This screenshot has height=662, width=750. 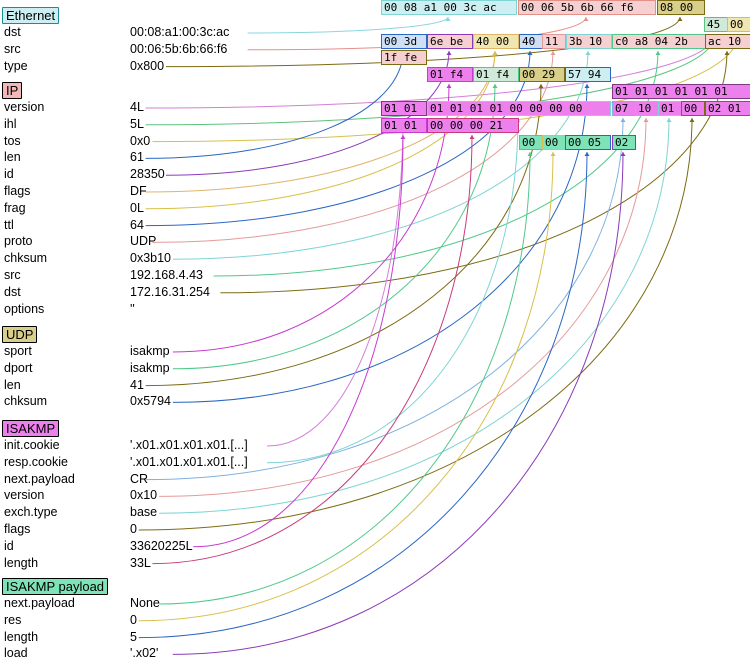 I want to click on field-row: res 0, so click(x=140, y=620).